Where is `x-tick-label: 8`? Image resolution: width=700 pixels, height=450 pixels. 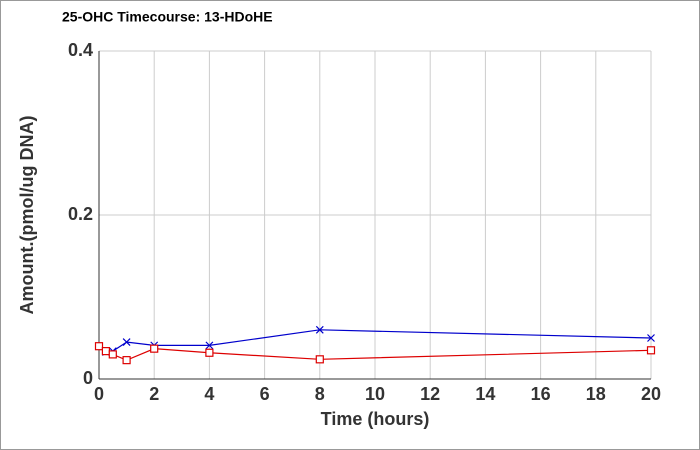 x-tick-label: 8 is located at coordinates (320, 394).